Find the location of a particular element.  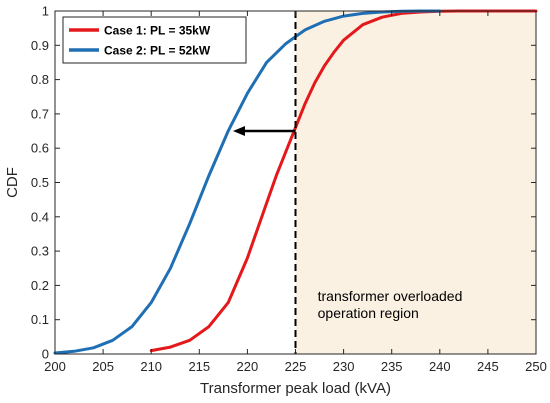

x-tick-label: 245 is located at coordinates (488, 366).